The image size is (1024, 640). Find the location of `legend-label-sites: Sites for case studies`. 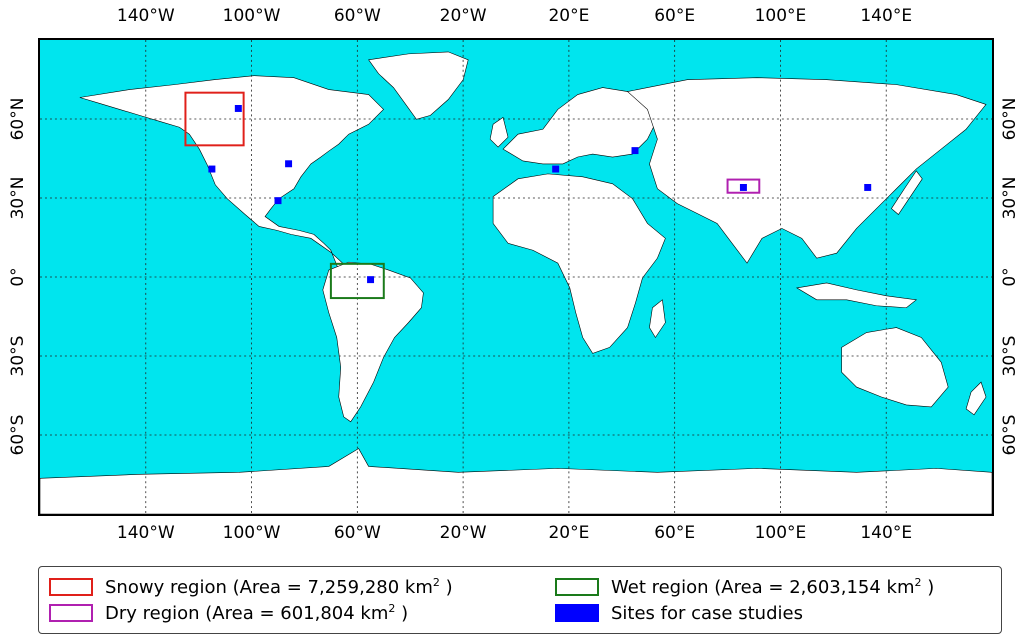

legend-label-sites: Sites for case studies is located at coordinates (707, 613).